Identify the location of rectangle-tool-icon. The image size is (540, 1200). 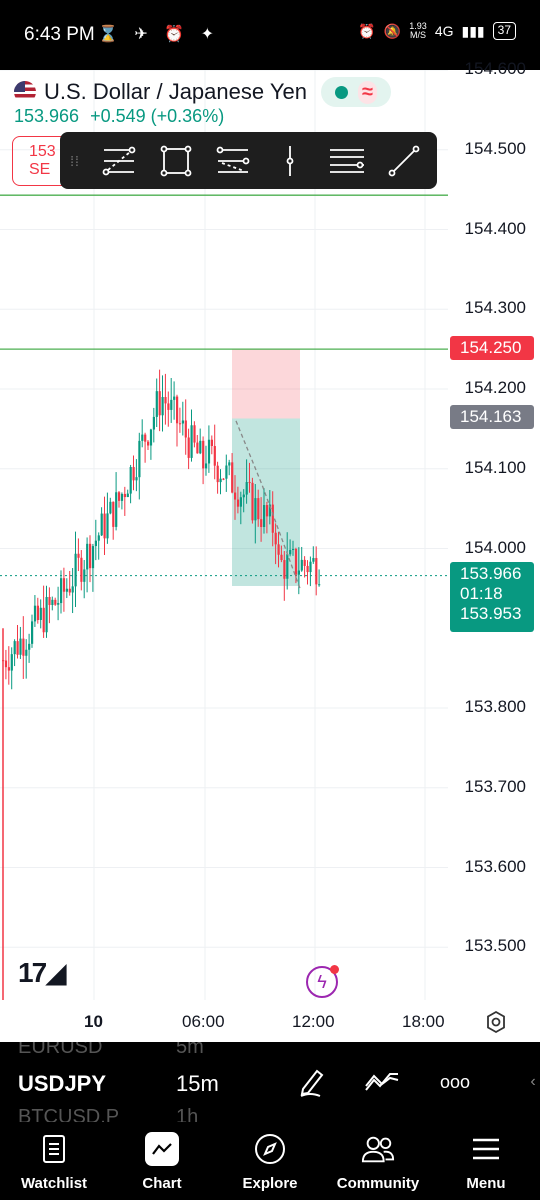
(175, 160).